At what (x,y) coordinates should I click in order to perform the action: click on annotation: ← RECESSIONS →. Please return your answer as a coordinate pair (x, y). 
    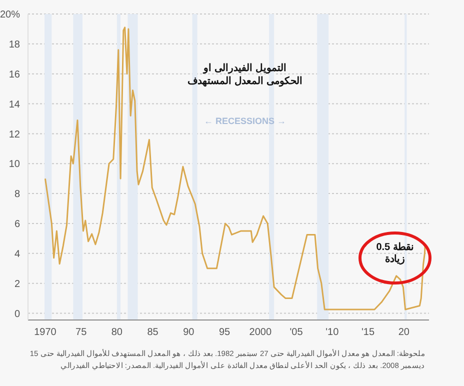
    Looking at the image, I should click on (244, 121).